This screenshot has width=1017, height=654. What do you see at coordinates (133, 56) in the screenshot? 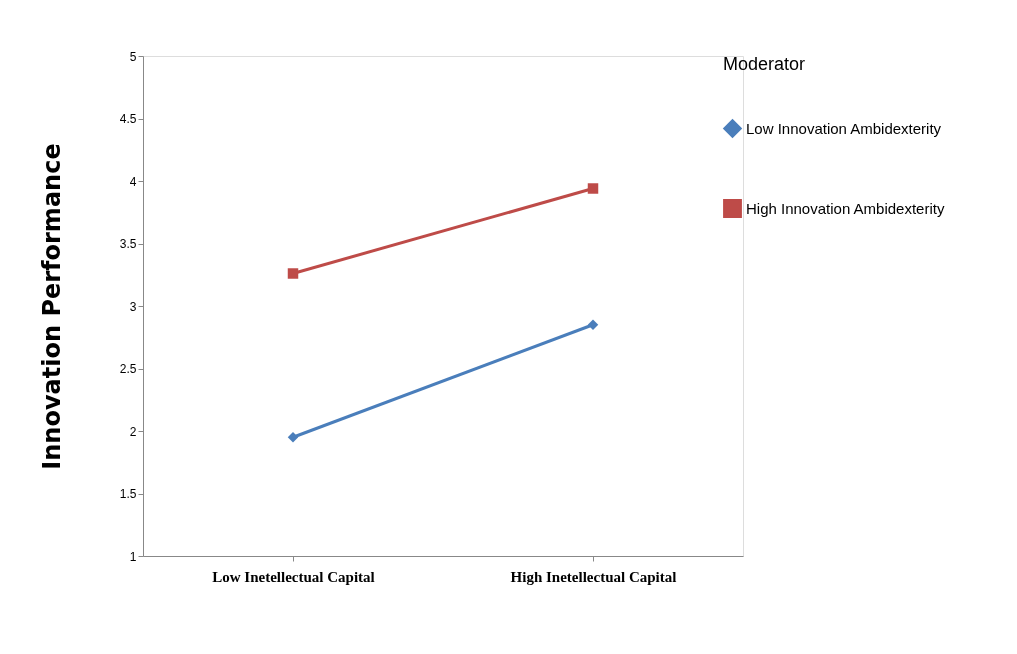
I see `y-tick-label: 5` at bounding box center [133, 56].